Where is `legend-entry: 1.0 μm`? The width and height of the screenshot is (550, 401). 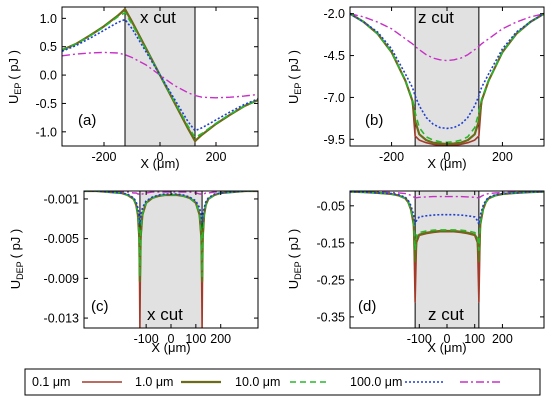 legend-entry: 1.0 μm is located at coordinates (178, 382).